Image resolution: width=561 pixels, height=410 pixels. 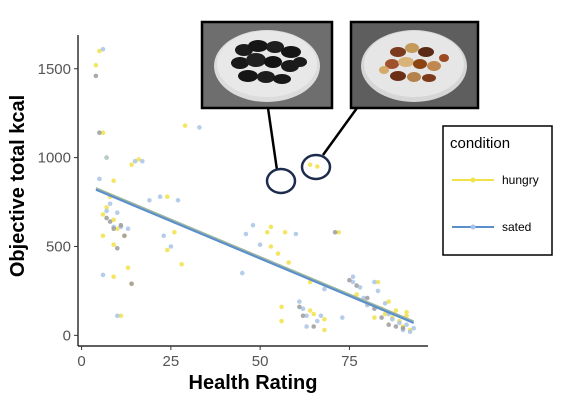 What do you see at coordinates (81, 361) in the screenshot?
I see `x-tick-label: 0` at bounding box center [81, 361].